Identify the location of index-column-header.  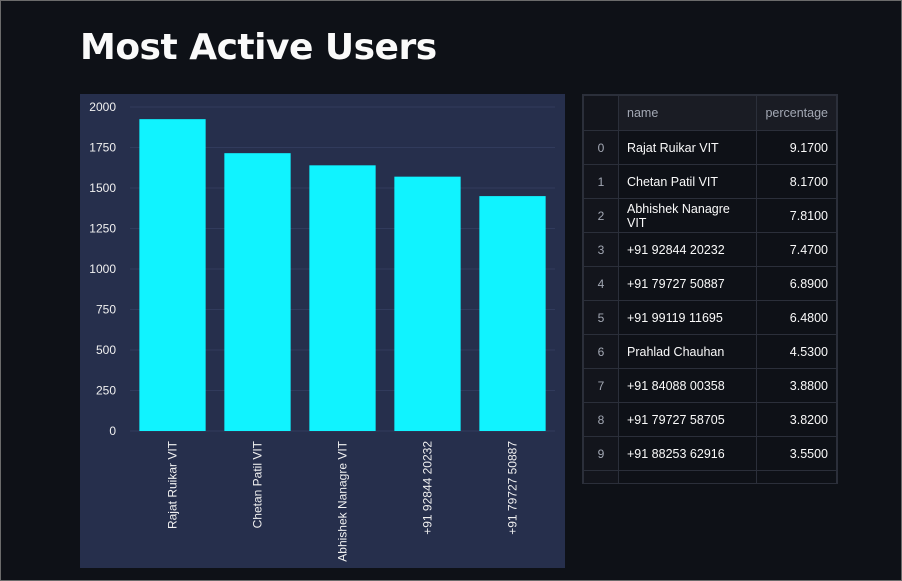
(601, 113).